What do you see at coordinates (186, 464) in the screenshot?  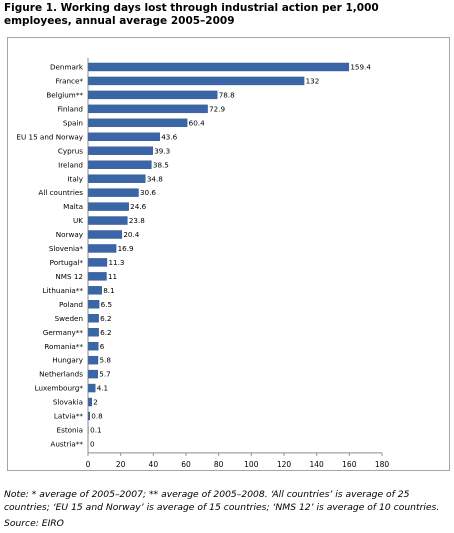 I see `x-tick-label: 60` at bounding box center [186, 464].